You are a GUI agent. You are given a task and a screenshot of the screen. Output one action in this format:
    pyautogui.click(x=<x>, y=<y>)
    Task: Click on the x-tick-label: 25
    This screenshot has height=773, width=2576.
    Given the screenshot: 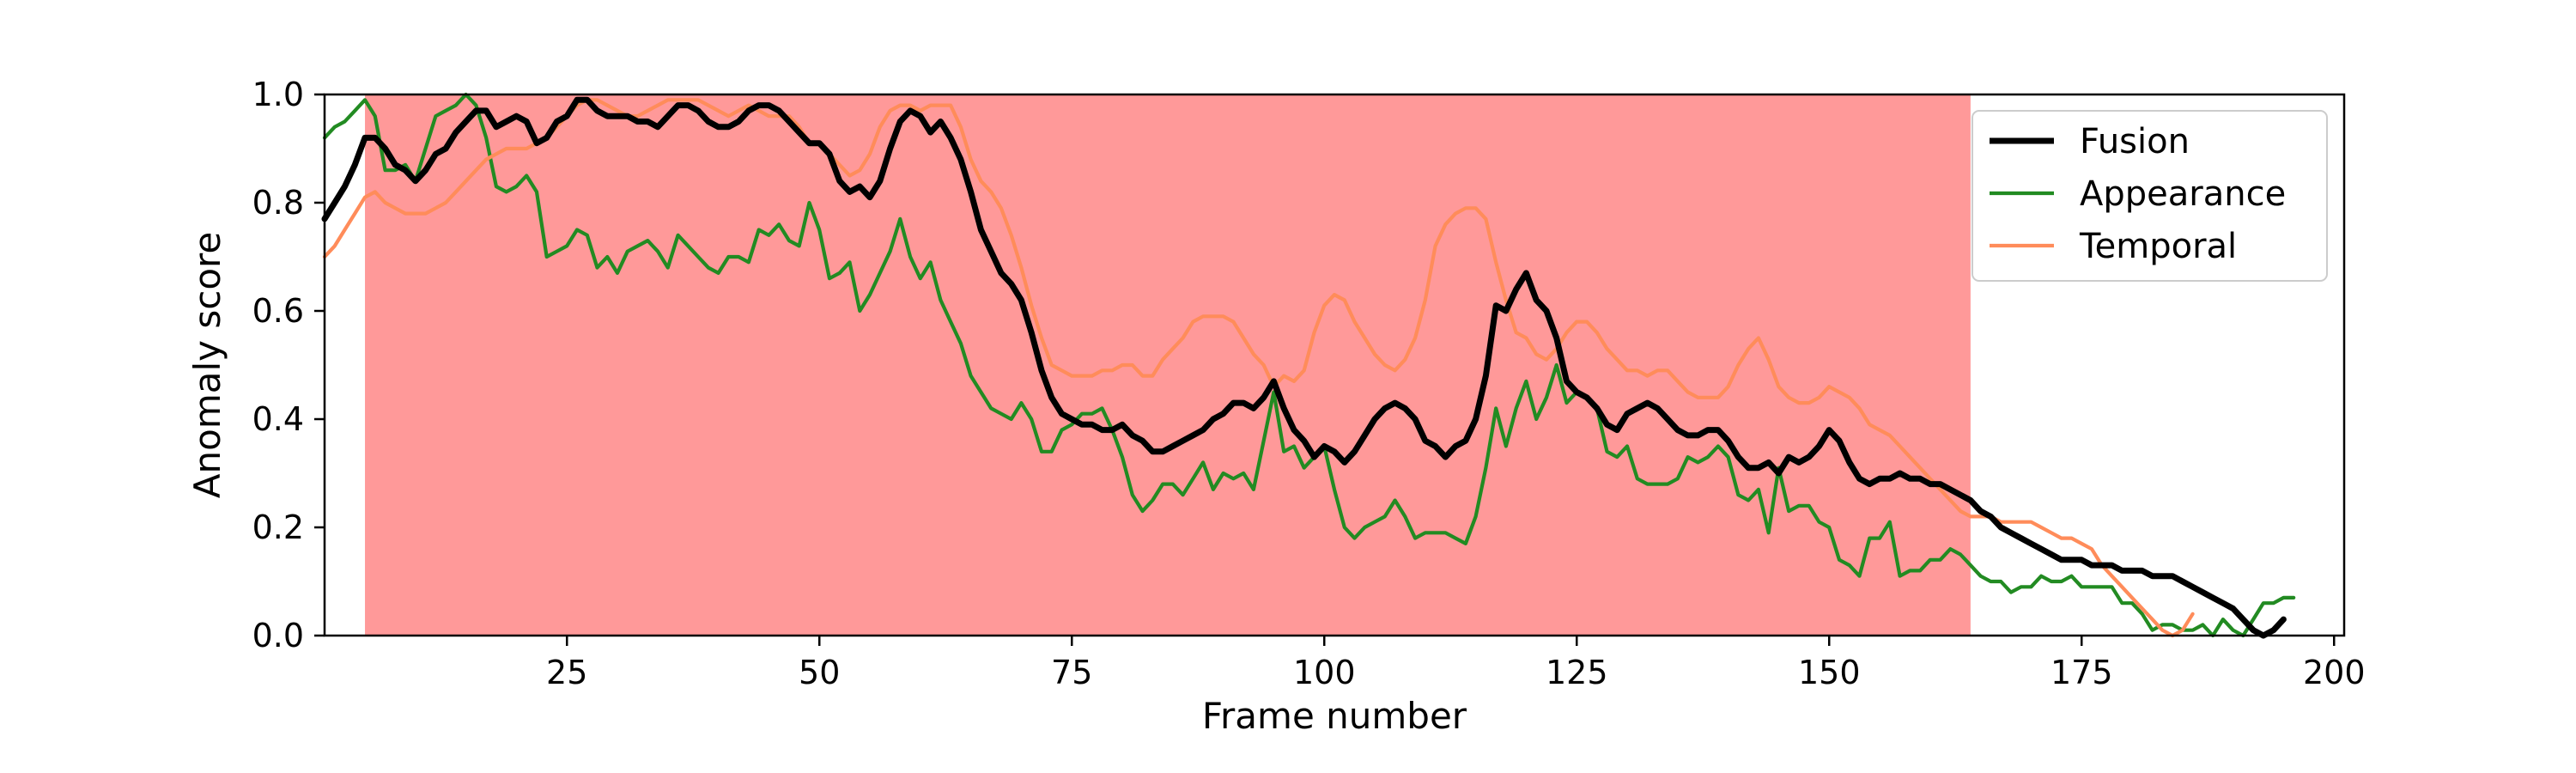 What is the action you would take?
    pyautogui.click(x=566, y=672)
    